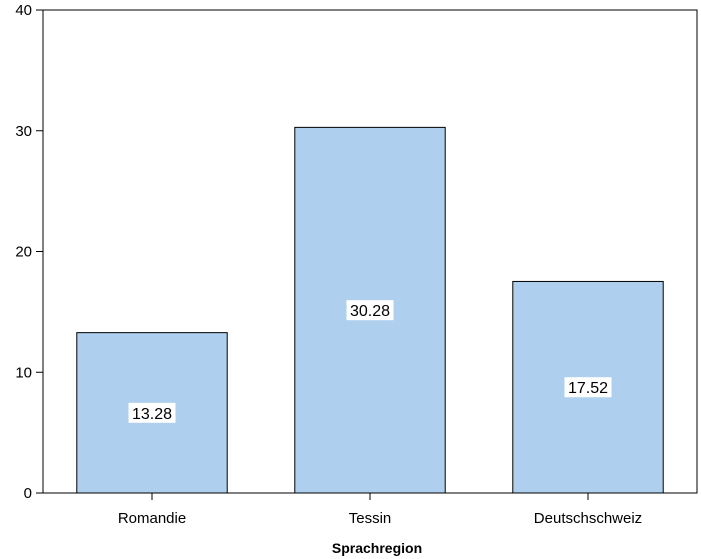  What do you see at coordinates (23, 372) in the screenshot?
I see `y-tick-label-1: 10` at bounding box center [23, 372].